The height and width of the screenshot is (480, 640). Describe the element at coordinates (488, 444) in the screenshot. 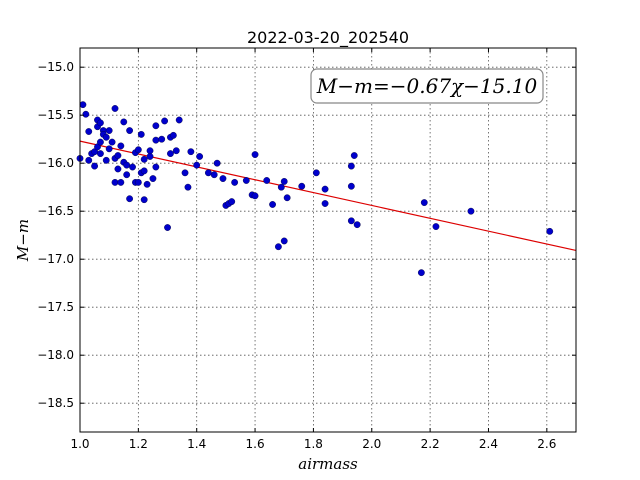

I see `x-tick-label: 2.4` at that location.